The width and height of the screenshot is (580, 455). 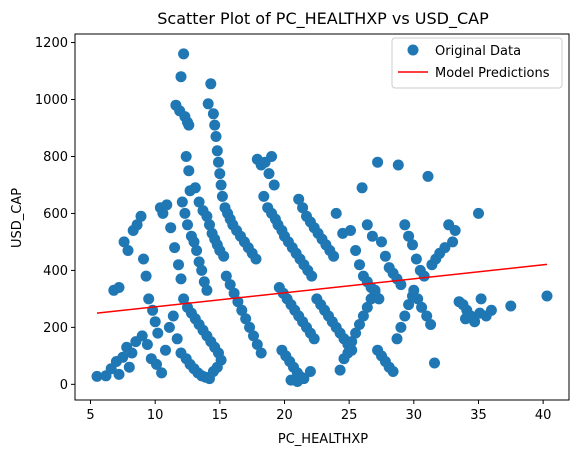 I want to click on legend-box, so click(x=477, y=63).